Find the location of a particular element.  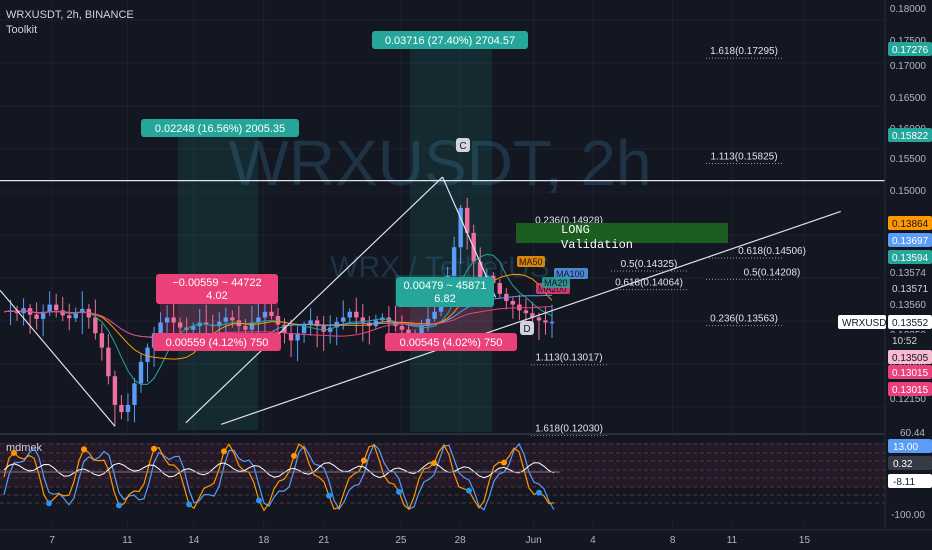

price-badge-label: 0.13571 is located at coordinates (910, 289).